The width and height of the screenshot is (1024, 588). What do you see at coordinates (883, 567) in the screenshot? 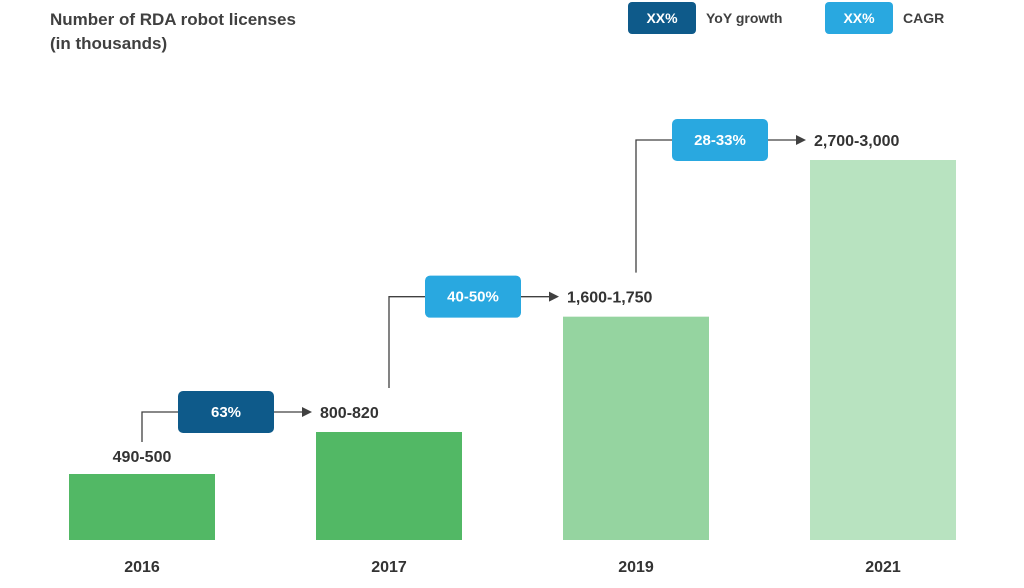
I see `x-tick-2021: 2021` at bounding box center [883, 567].